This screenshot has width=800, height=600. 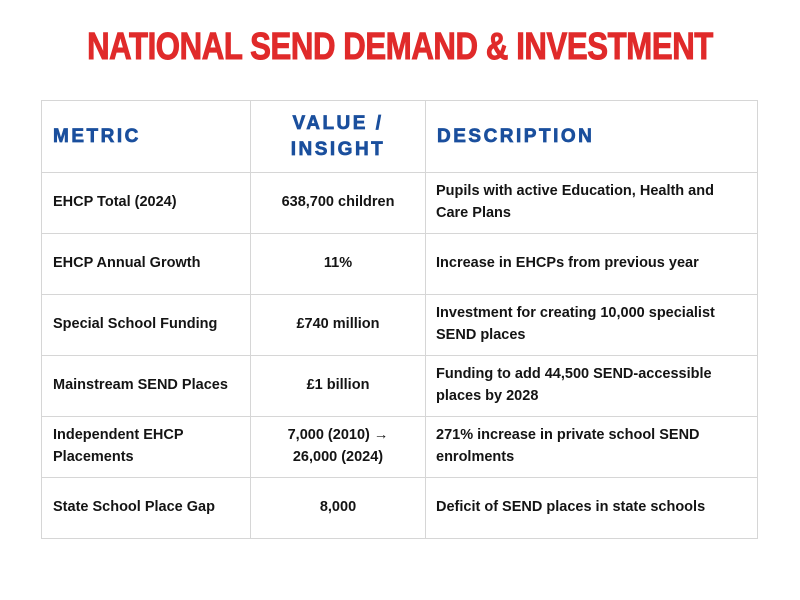 I want to click on table-header-row: METRIC VALUE / INSIGHT DESCRIPTION, so click(x=399, y=136).